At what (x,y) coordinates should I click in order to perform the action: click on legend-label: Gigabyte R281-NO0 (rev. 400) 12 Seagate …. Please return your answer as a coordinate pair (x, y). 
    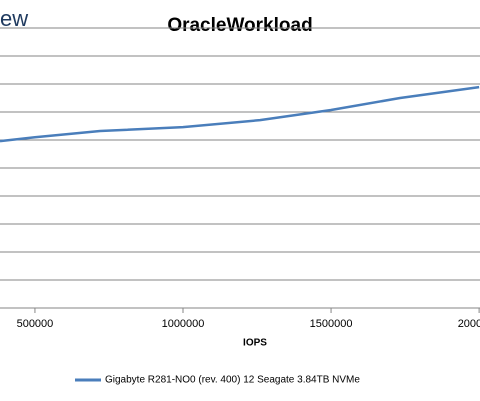
    Looking at the image, I should click on (232, 380).